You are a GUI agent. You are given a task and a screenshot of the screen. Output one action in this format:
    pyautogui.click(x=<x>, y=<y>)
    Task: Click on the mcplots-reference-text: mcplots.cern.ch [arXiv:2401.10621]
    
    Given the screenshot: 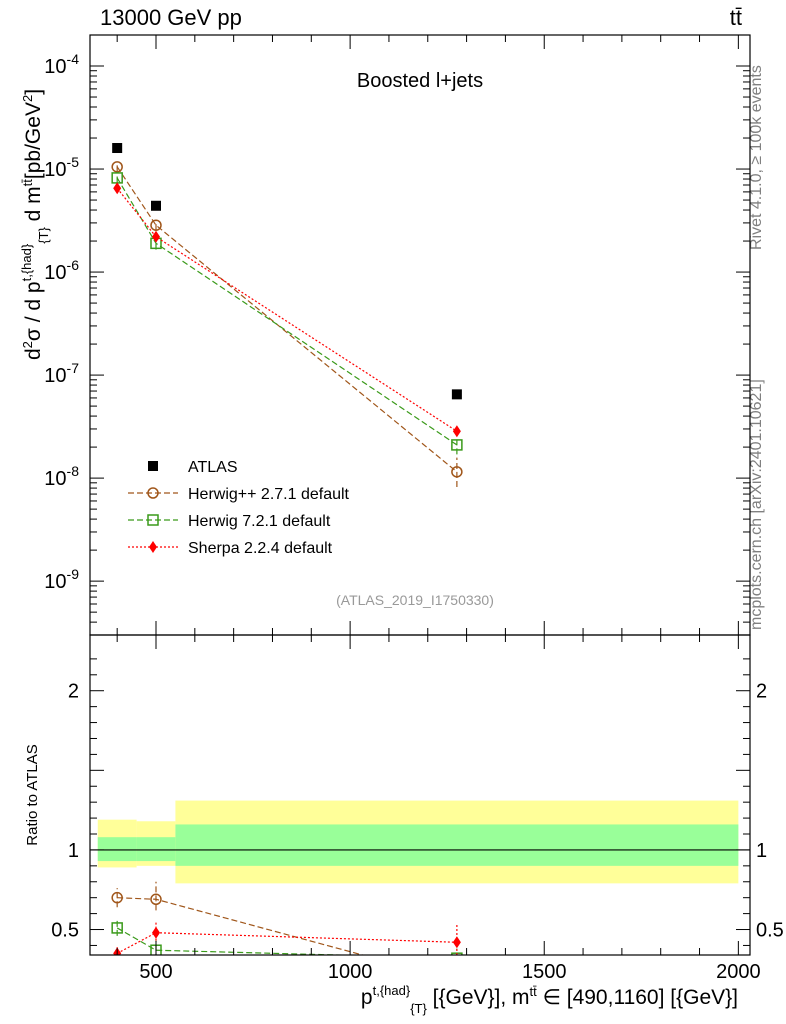 What is the action you would take?
    pyautogui.click(x=756, y=504)
    